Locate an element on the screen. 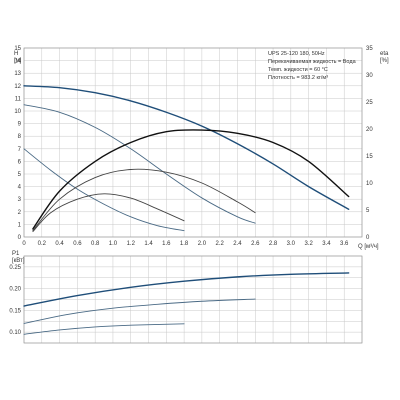 This screenshot has width=400, height=400. flow-tick-label: 0 is located at coordinates (24, 244).